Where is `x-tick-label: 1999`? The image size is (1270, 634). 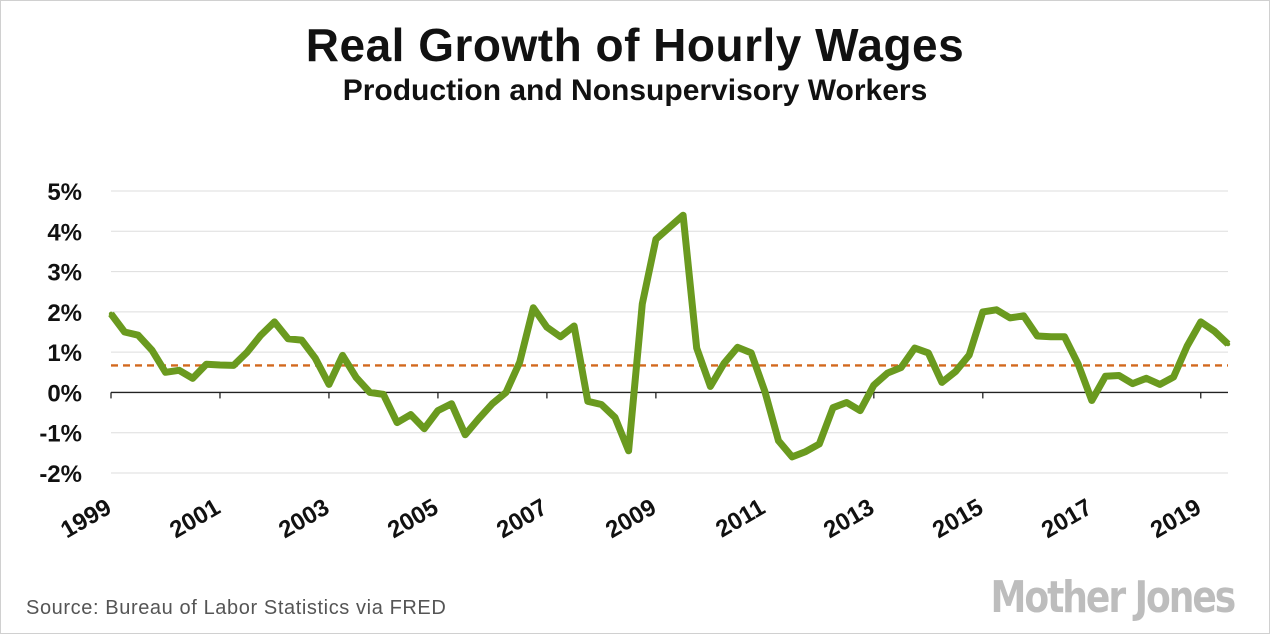 x-tick-label: 1999 is located at coordinates (86, 519).